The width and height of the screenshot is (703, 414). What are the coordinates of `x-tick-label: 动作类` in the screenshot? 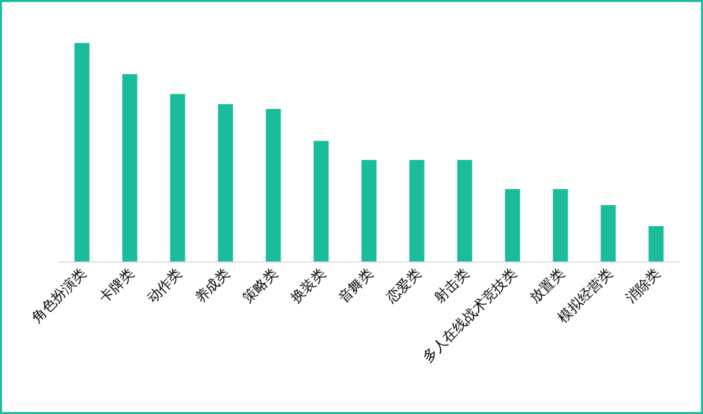 It's located at (164, 285).